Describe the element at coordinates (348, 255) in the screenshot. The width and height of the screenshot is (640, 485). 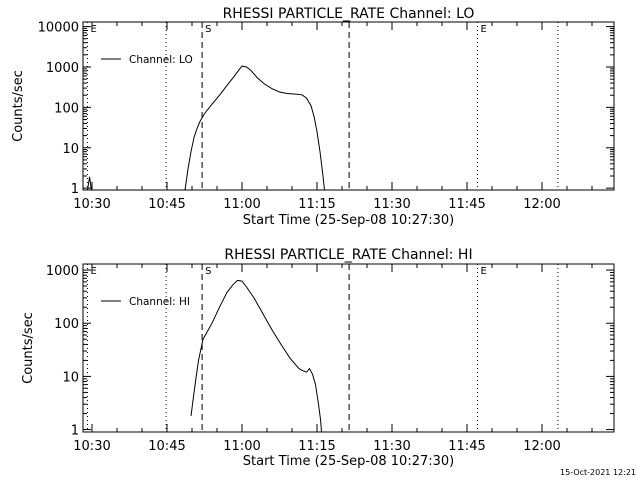
I see `chart-title: RHESSI PARTICLE_RATE Channel: HI` at that location.